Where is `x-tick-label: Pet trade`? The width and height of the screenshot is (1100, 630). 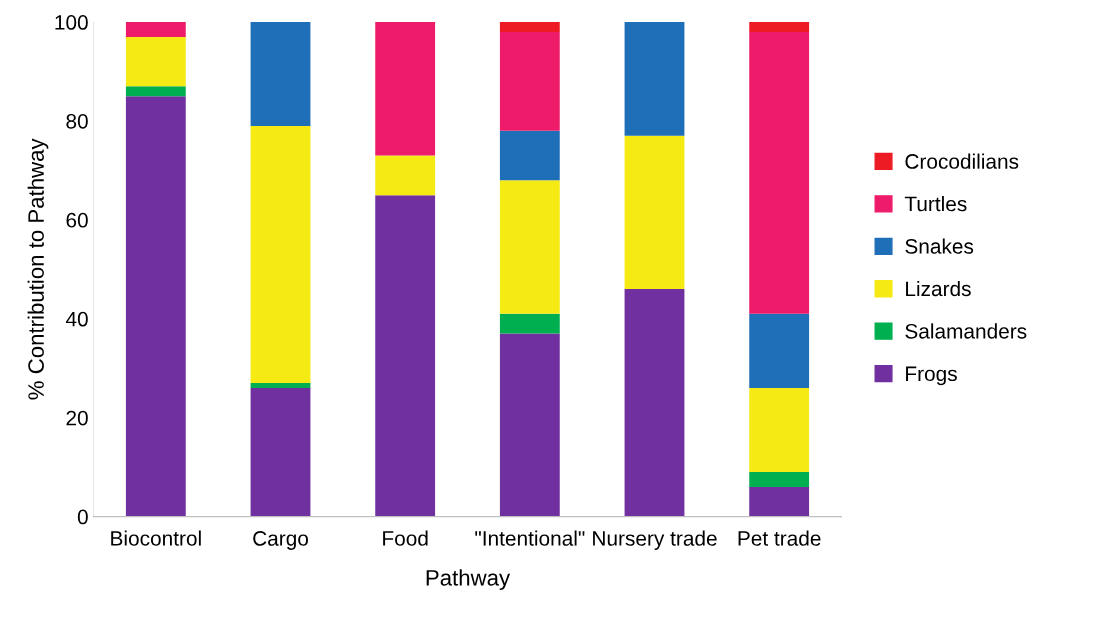 x-tick-label: Pet trade is located at coordinates (779, 538).